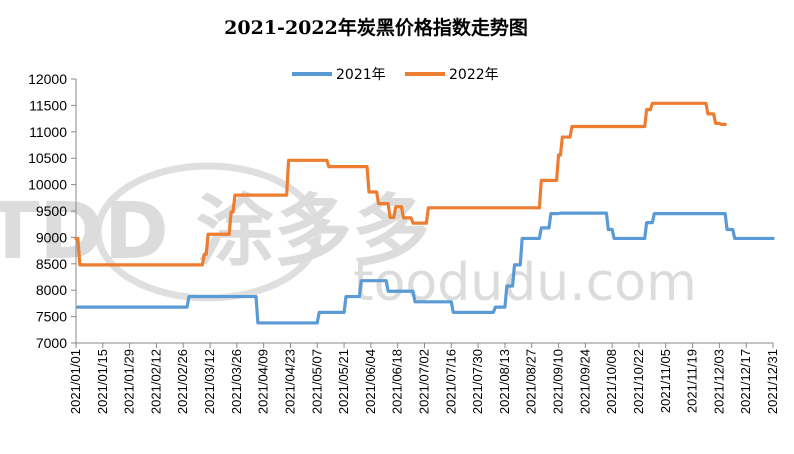 This screenshot has height=454, width=794. Describe the element at coordinates (395, 75) in the screenshot. I see `legend: 2021年 2022年` at that location.